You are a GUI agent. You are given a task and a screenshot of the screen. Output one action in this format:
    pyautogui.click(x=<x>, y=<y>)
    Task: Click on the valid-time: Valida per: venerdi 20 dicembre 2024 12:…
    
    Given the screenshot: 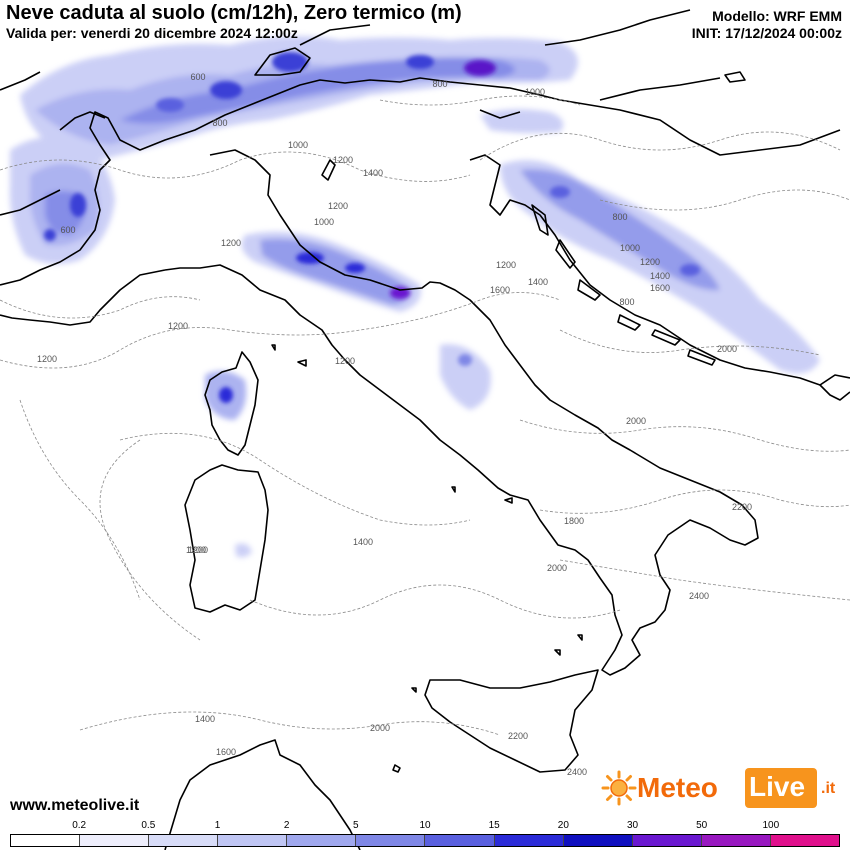 What is the action you would take?
    pyautogui.click(x=152, y=33)
    